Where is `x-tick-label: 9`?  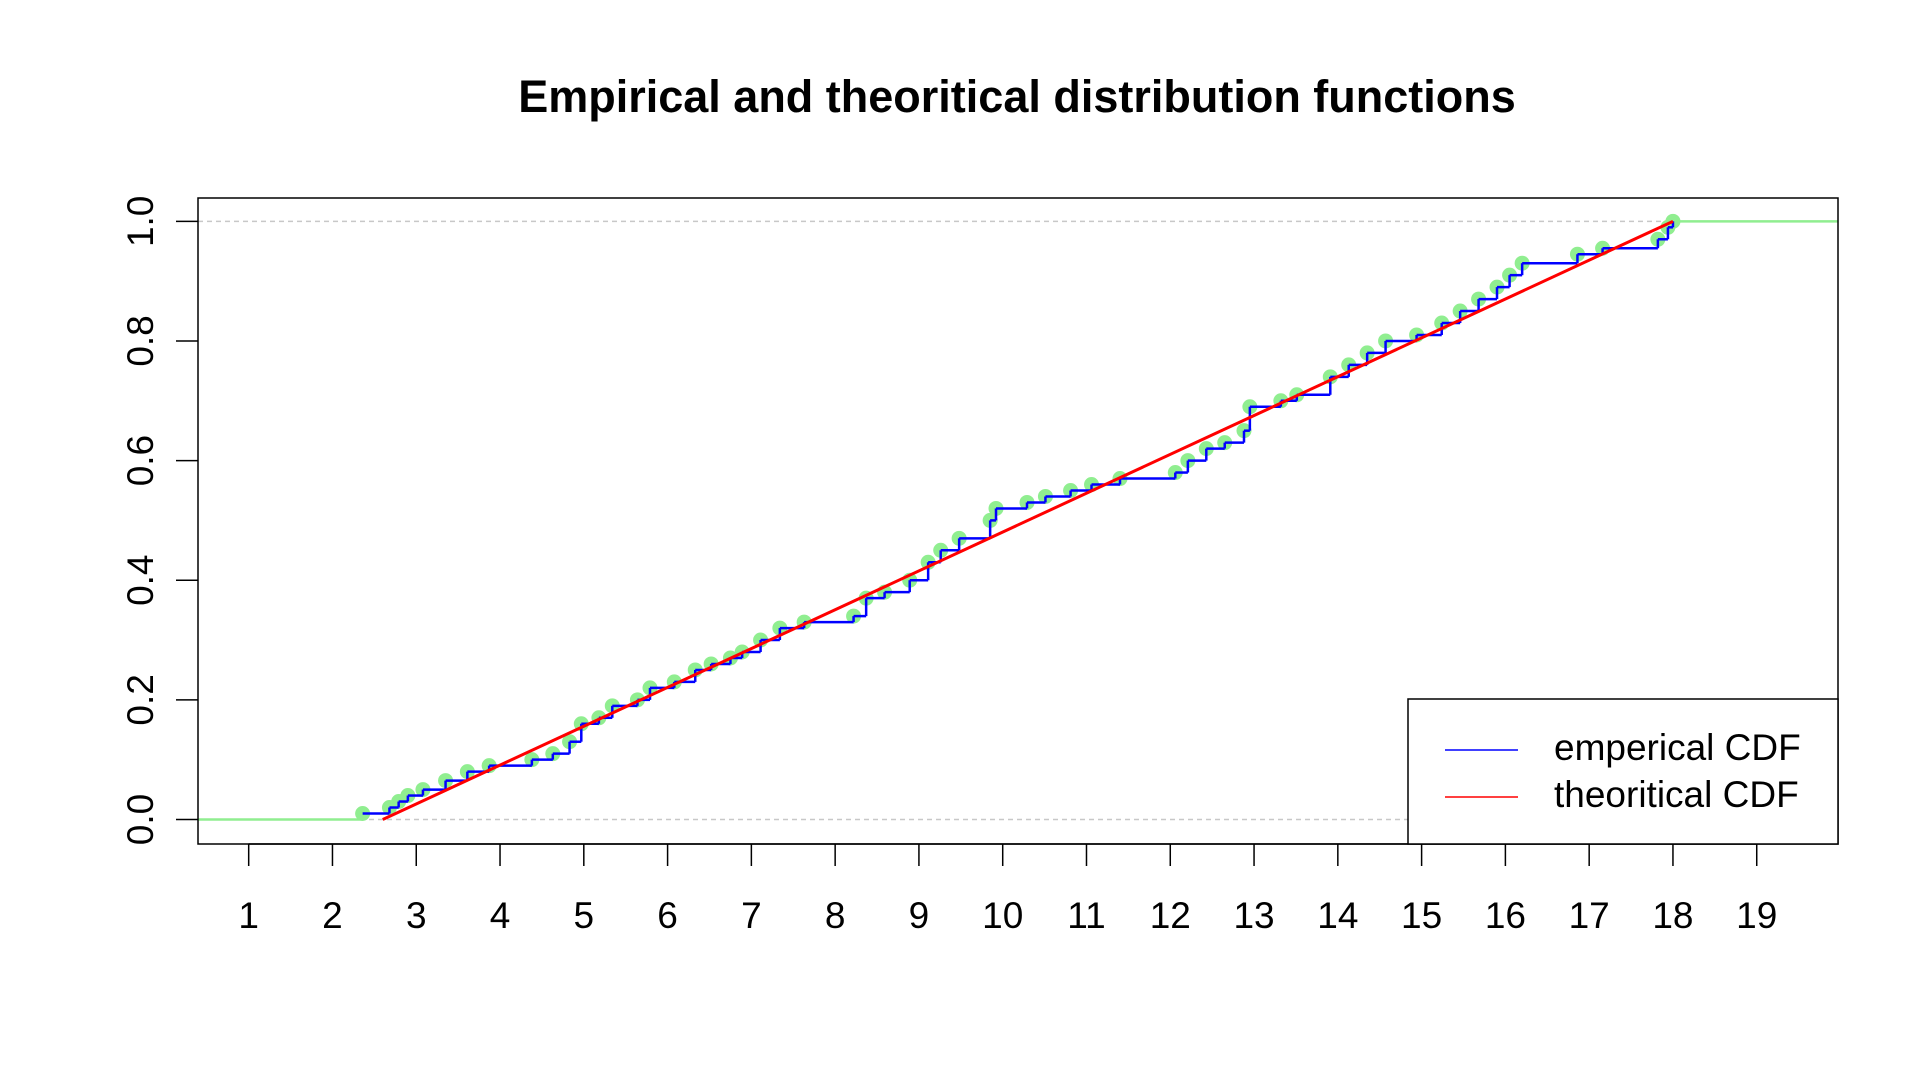 x-tick-label: 9 is located at coordinates (919, 915).